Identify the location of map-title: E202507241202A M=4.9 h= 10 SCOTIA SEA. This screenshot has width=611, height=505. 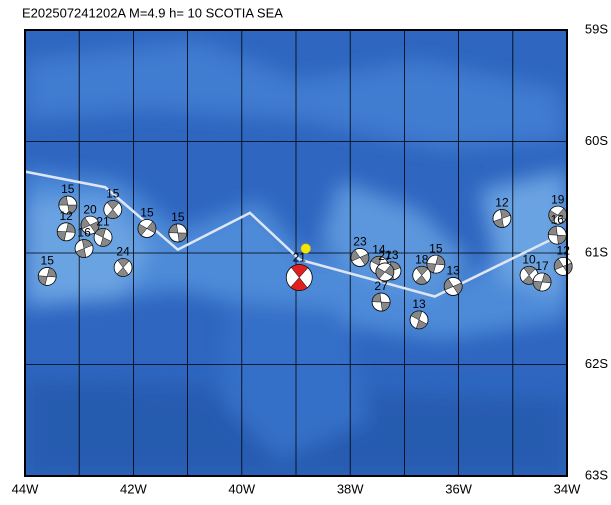
(152, 12).